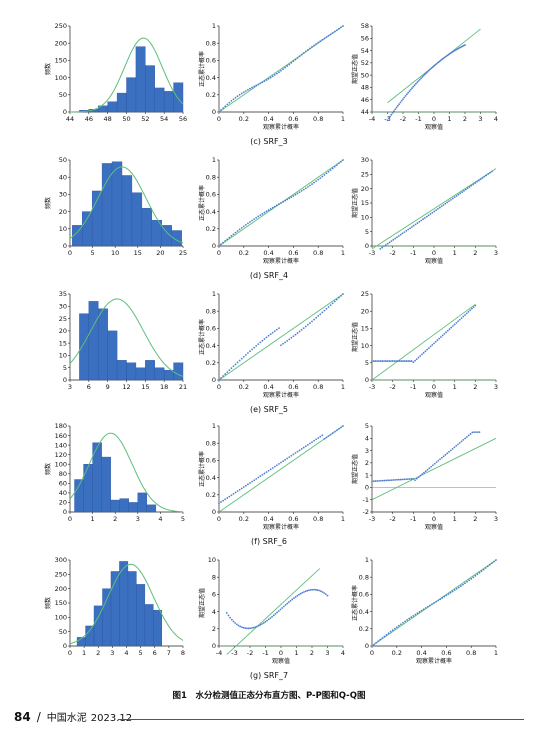  What do you see at coordinates (70, 387) in the screenshot?
I see `row5-histogram-x-tick-label: 3` at bounding box center [70, 387].